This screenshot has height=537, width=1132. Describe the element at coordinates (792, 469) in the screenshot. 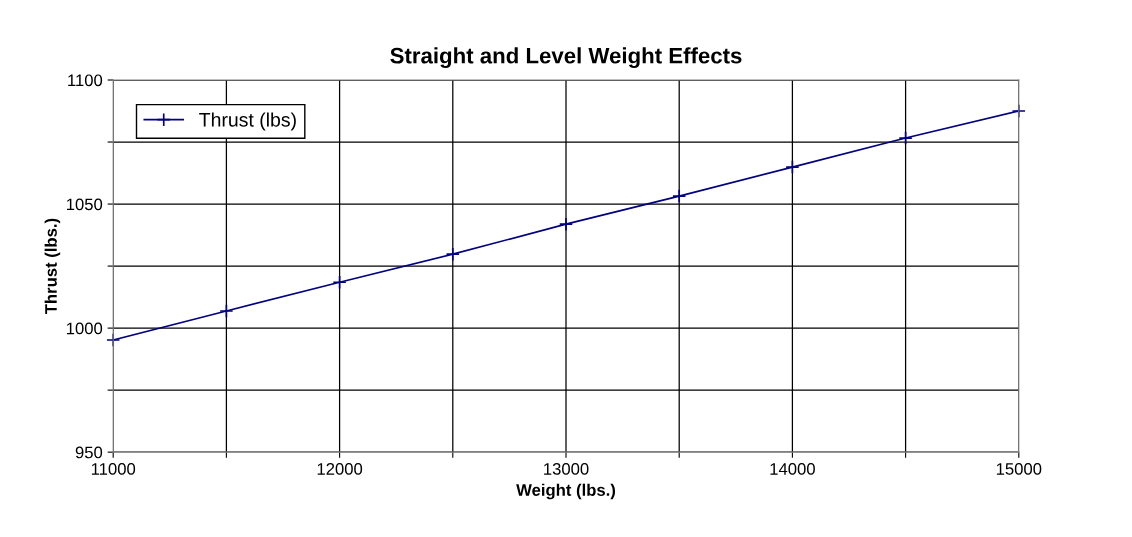

I see `x-tick-label: 14000` at that location.